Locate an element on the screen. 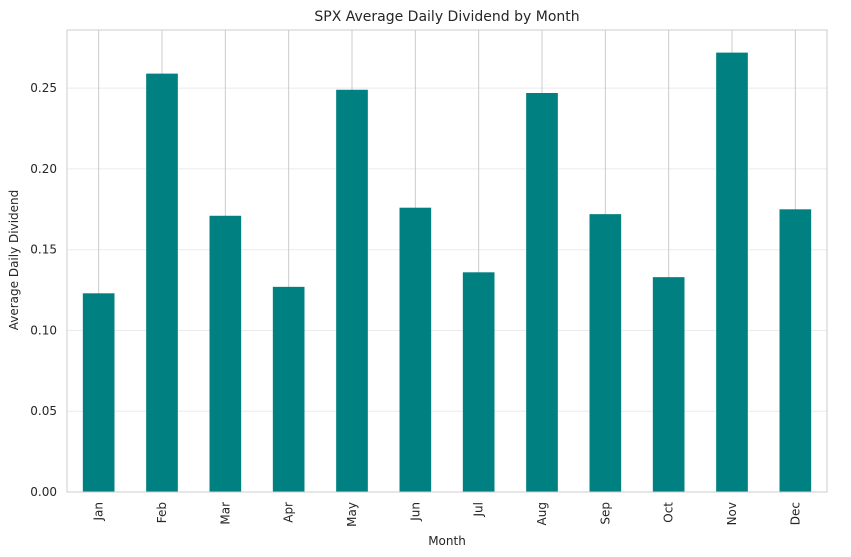 This screenshot has height=557, width=851. x-tick-label-apr: Apr is located at coordinates (289, 512).